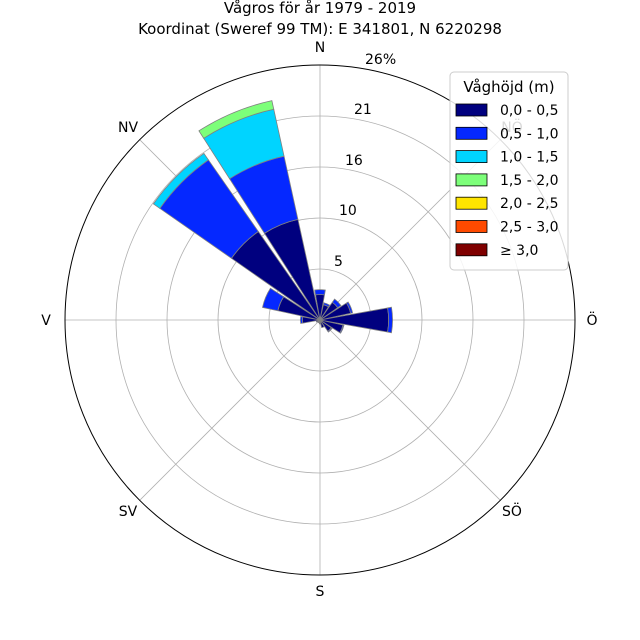 The width and height of the screenshot is (640, 640). Describe the element at coordinates (336, 303) in the screenshot. I see `bar-NÖ-bin-1` at that location.